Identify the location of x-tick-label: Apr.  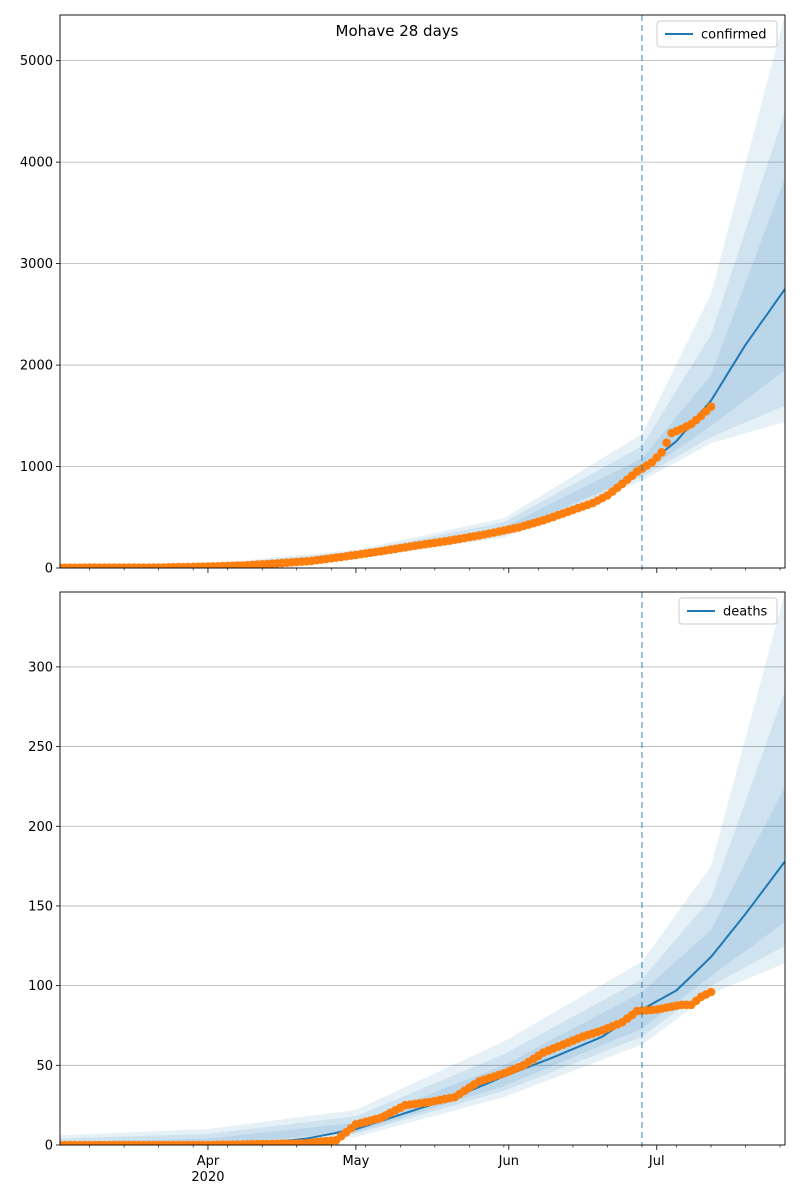
(208, 1161).